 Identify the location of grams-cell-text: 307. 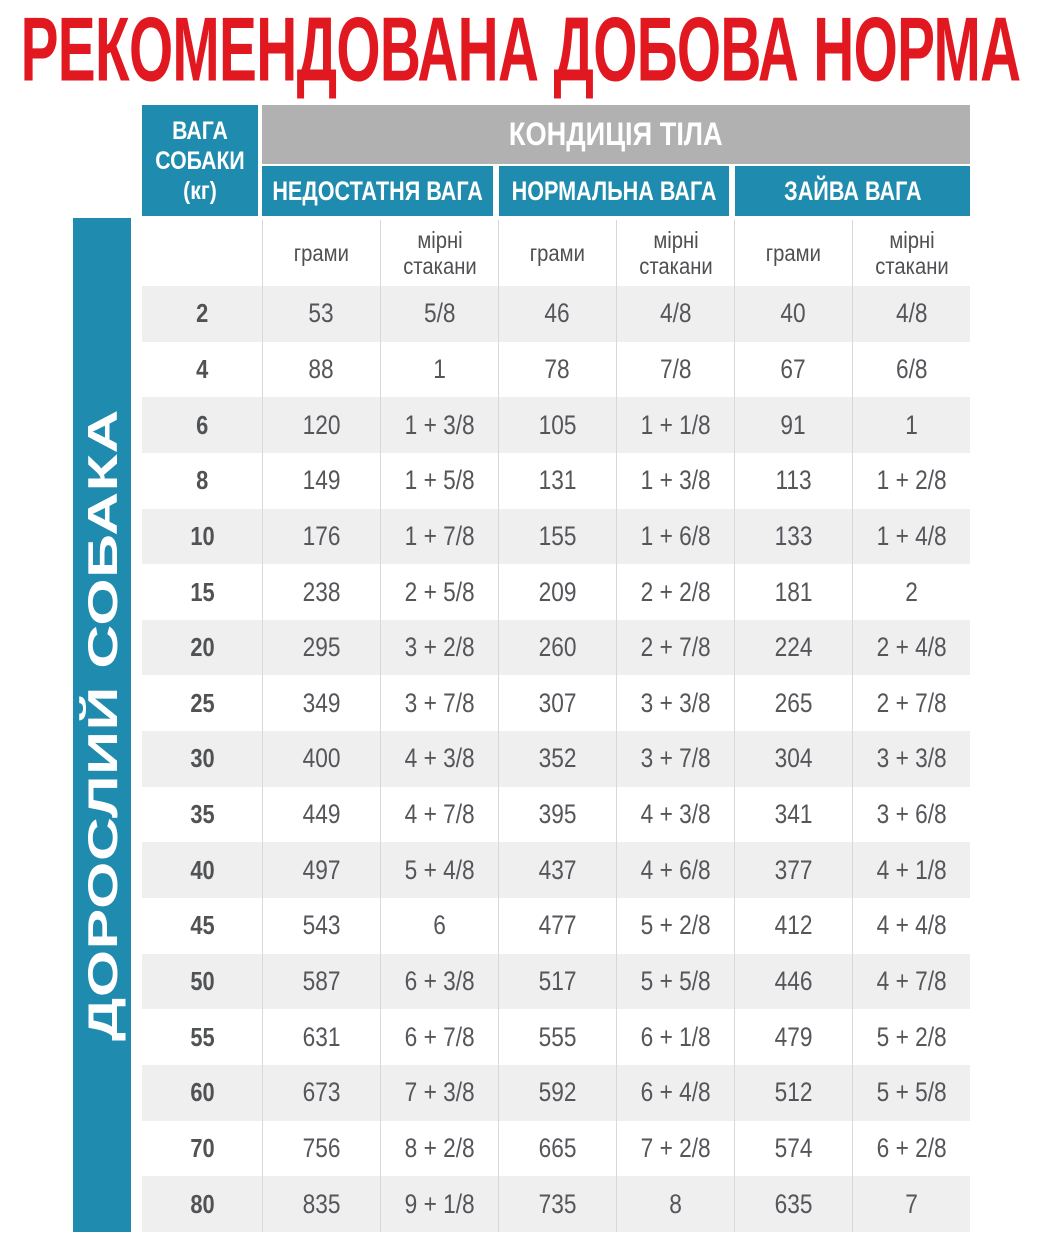
(557, 702).